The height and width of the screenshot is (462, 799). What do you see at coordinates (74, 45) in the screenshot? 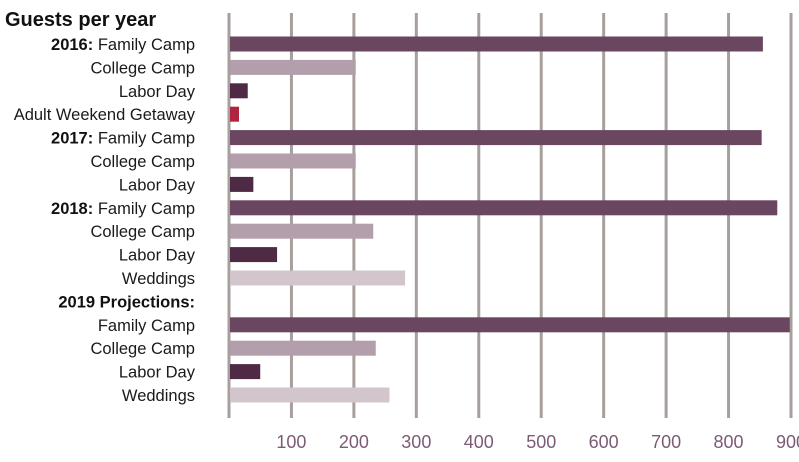
I see `group-label: 2016:` at bounding box center [74, 45].